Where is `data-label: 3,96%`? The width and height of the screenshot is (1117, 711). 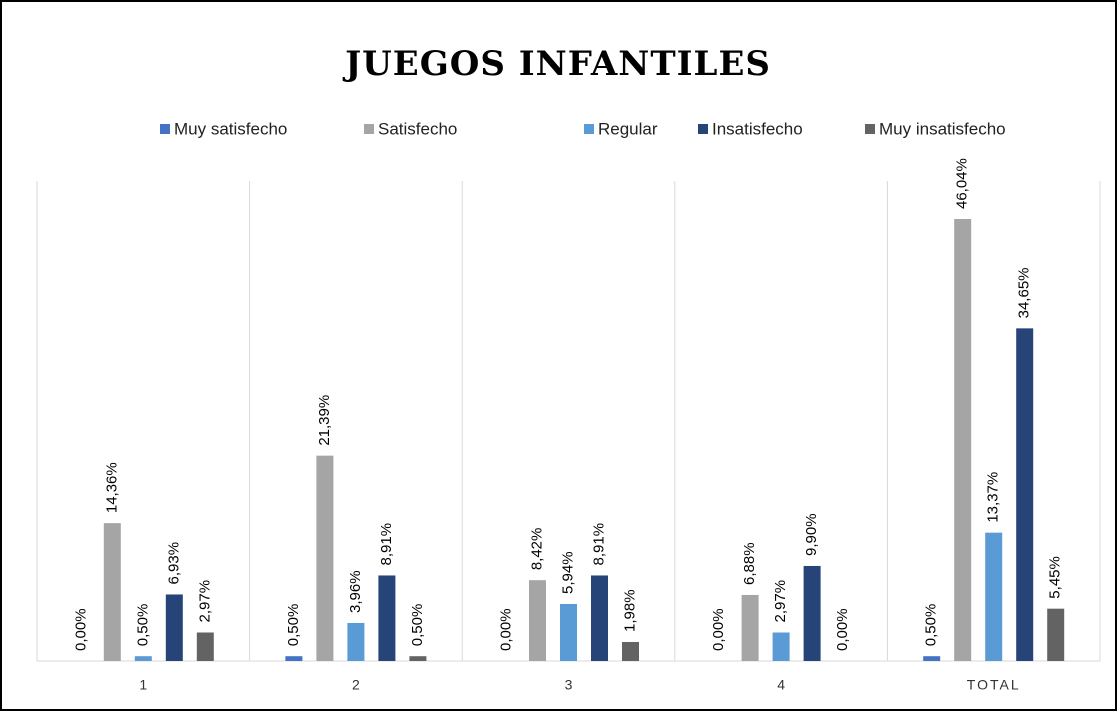
data-label: 3,96% is located at coordinates (355, 591).